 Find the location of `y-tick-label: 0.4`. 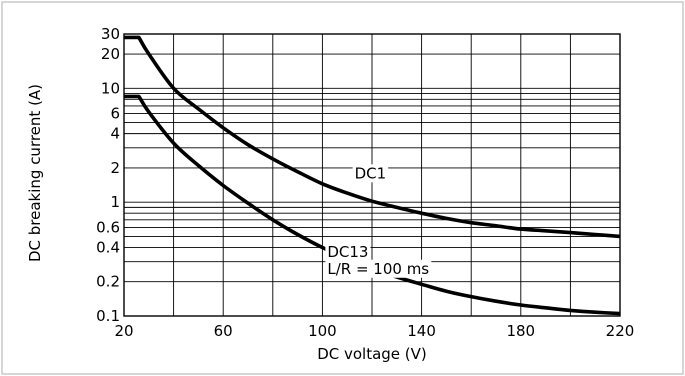

y-tick-label: 0.4 is located at coordinates (108, 247).